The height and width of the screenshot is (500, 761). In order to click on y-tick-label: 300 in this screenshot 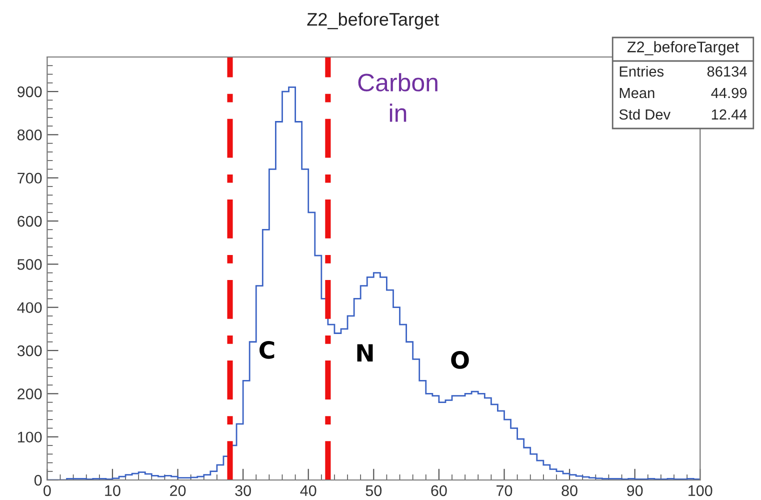, I will do `click(29, 350)`.